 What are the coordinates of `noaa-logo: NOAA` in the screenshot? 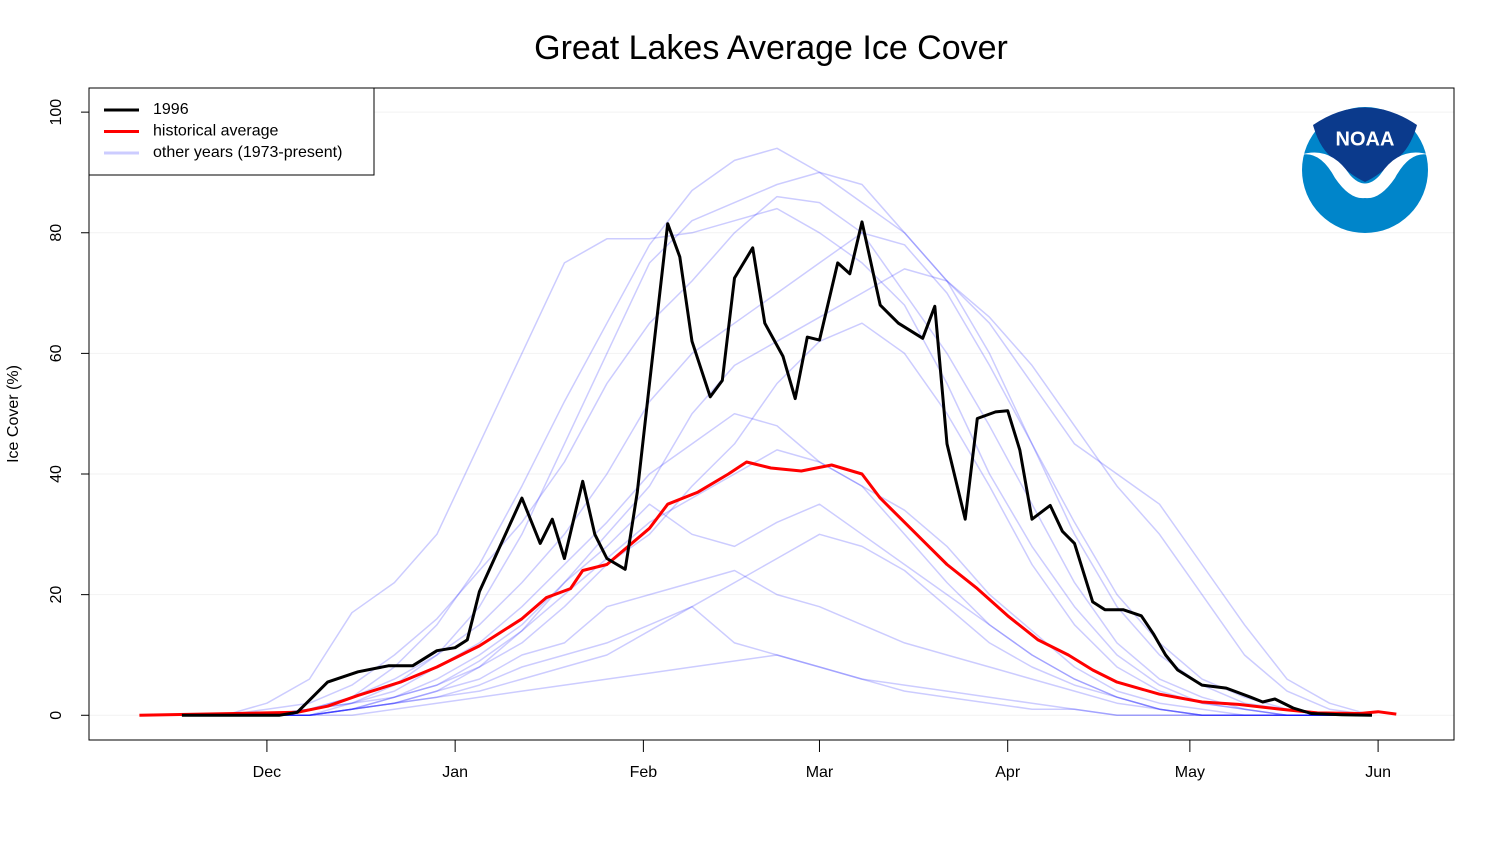 It's located at (1365, 170).